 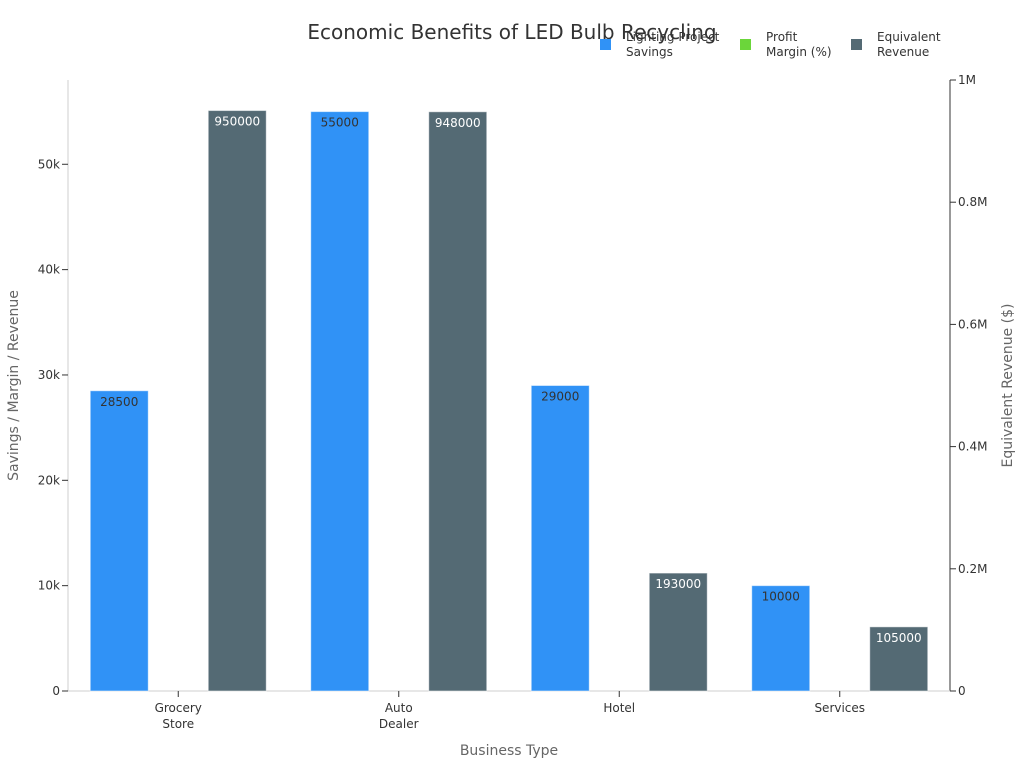 What do you see at coordinates (399, 708) in the screenshot?
I see `x-tick-label: Auto` at bounding box center [399, 708].